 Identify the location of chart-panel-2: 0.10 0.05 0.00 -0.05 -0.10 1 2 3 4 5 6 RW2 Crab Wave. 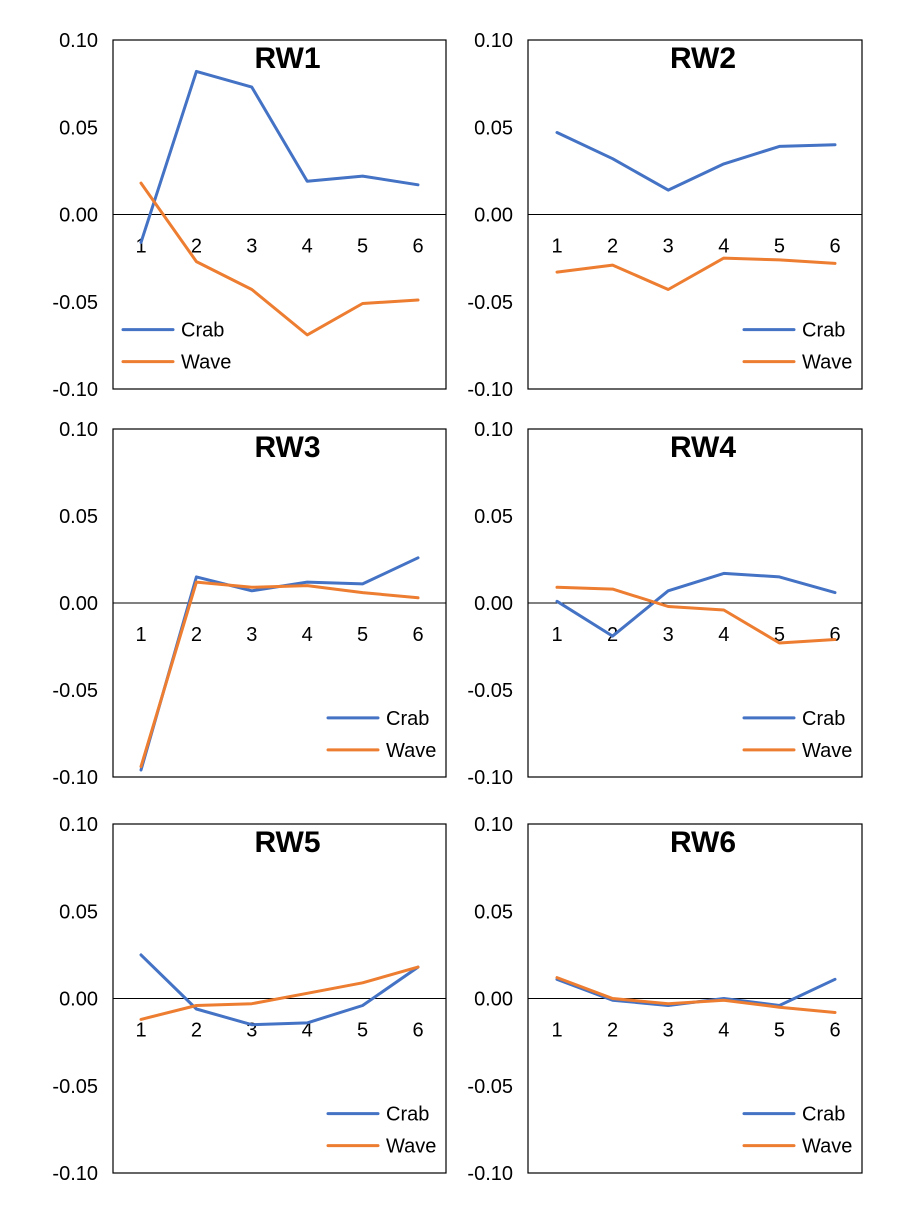
(665, 215).